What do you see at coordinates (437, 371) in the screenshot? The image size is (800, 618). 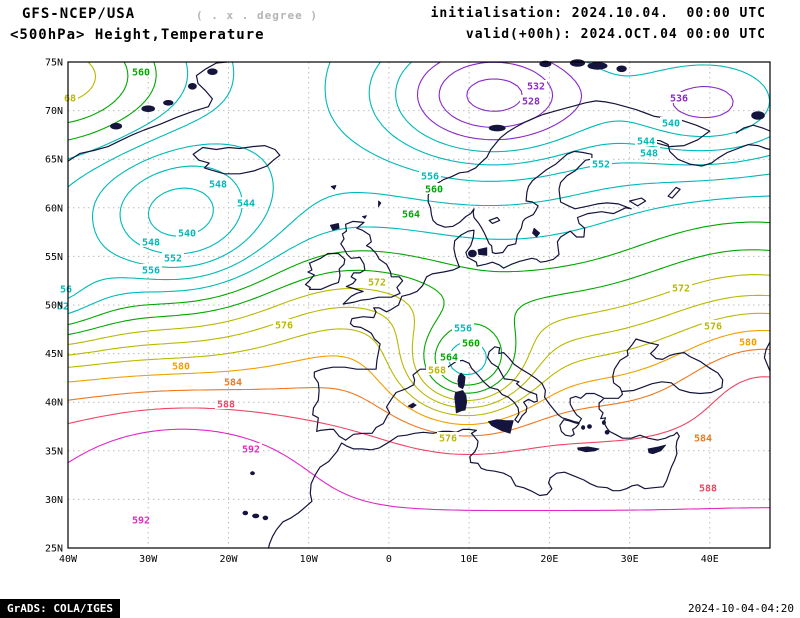 I see `contour-label: 568` at bounding box center [437, 371].